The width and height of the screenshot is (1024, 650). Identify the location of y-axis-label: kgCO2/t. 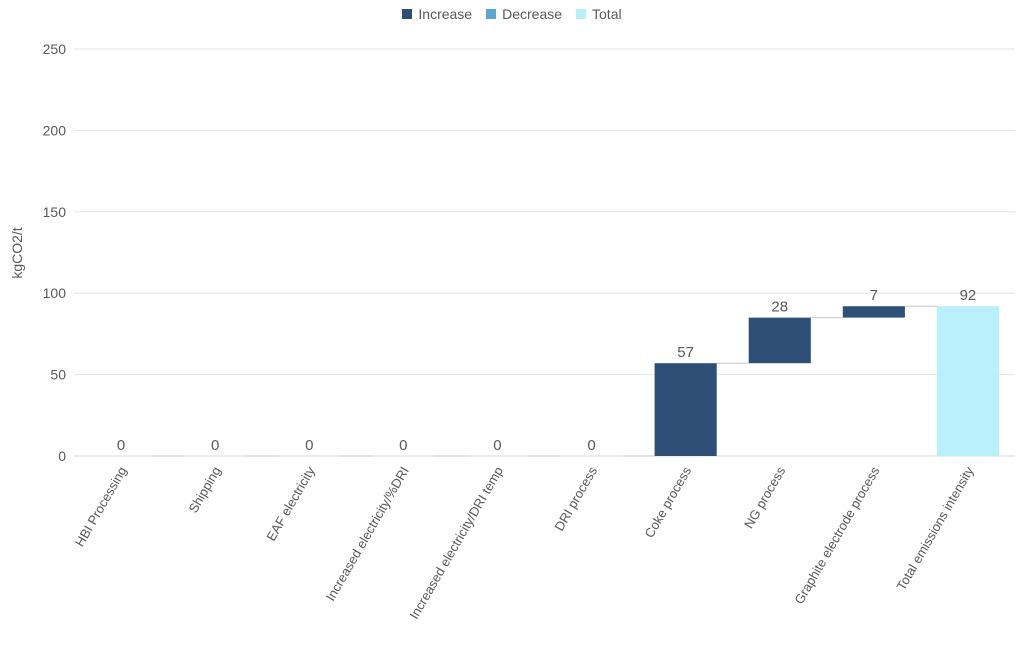
(17, 252).